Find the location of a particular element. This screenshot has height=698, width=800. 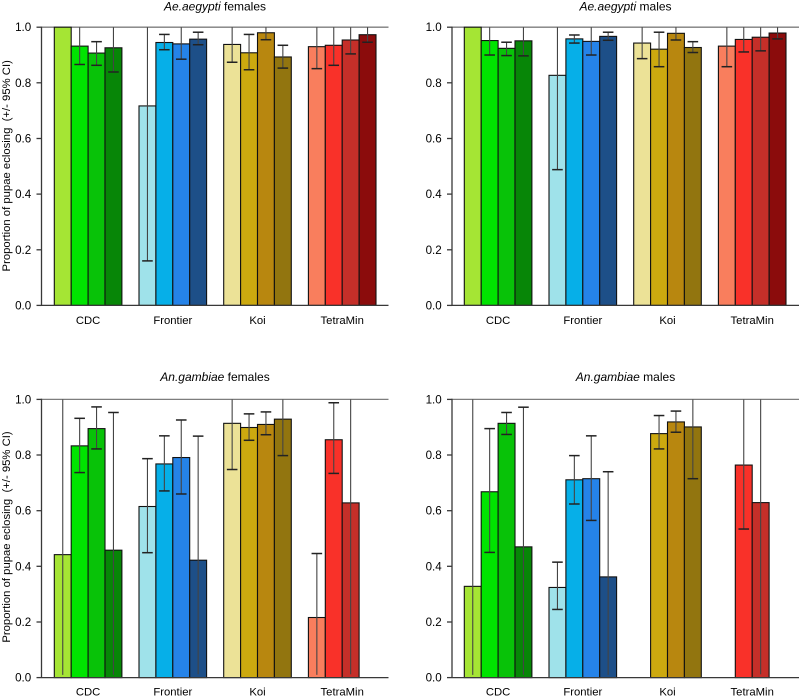

svg-text: Ae.aegypti females is located at coordinates (214, 7).